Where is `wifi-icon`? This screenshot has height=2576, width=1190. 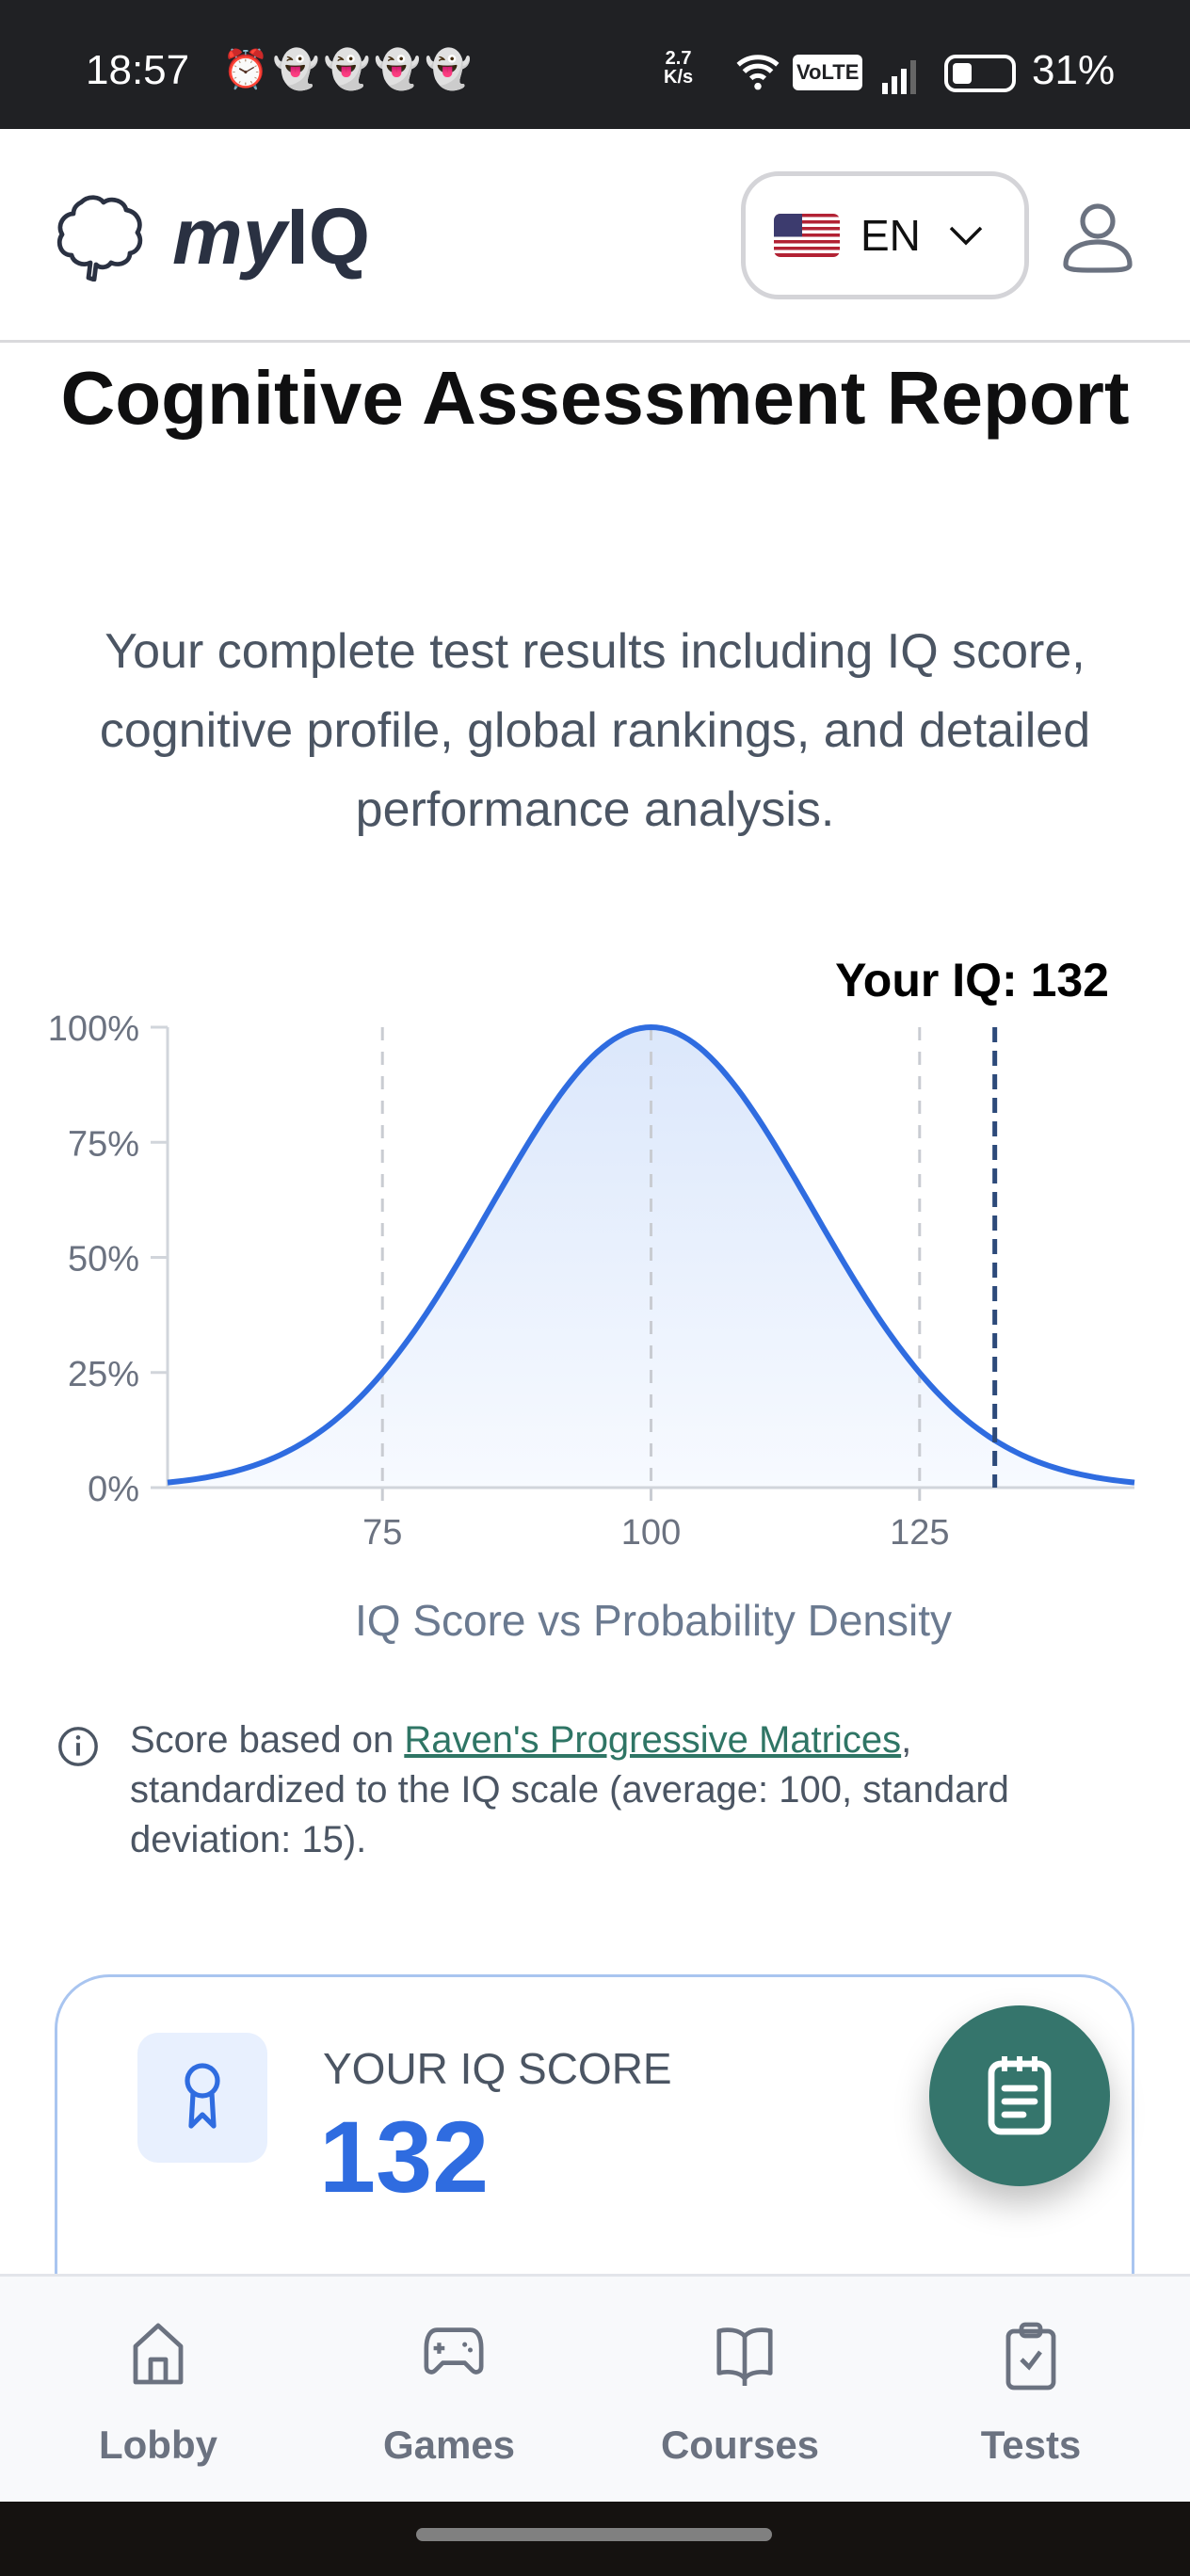
wifi-icon is located at coordinates (757, 75).